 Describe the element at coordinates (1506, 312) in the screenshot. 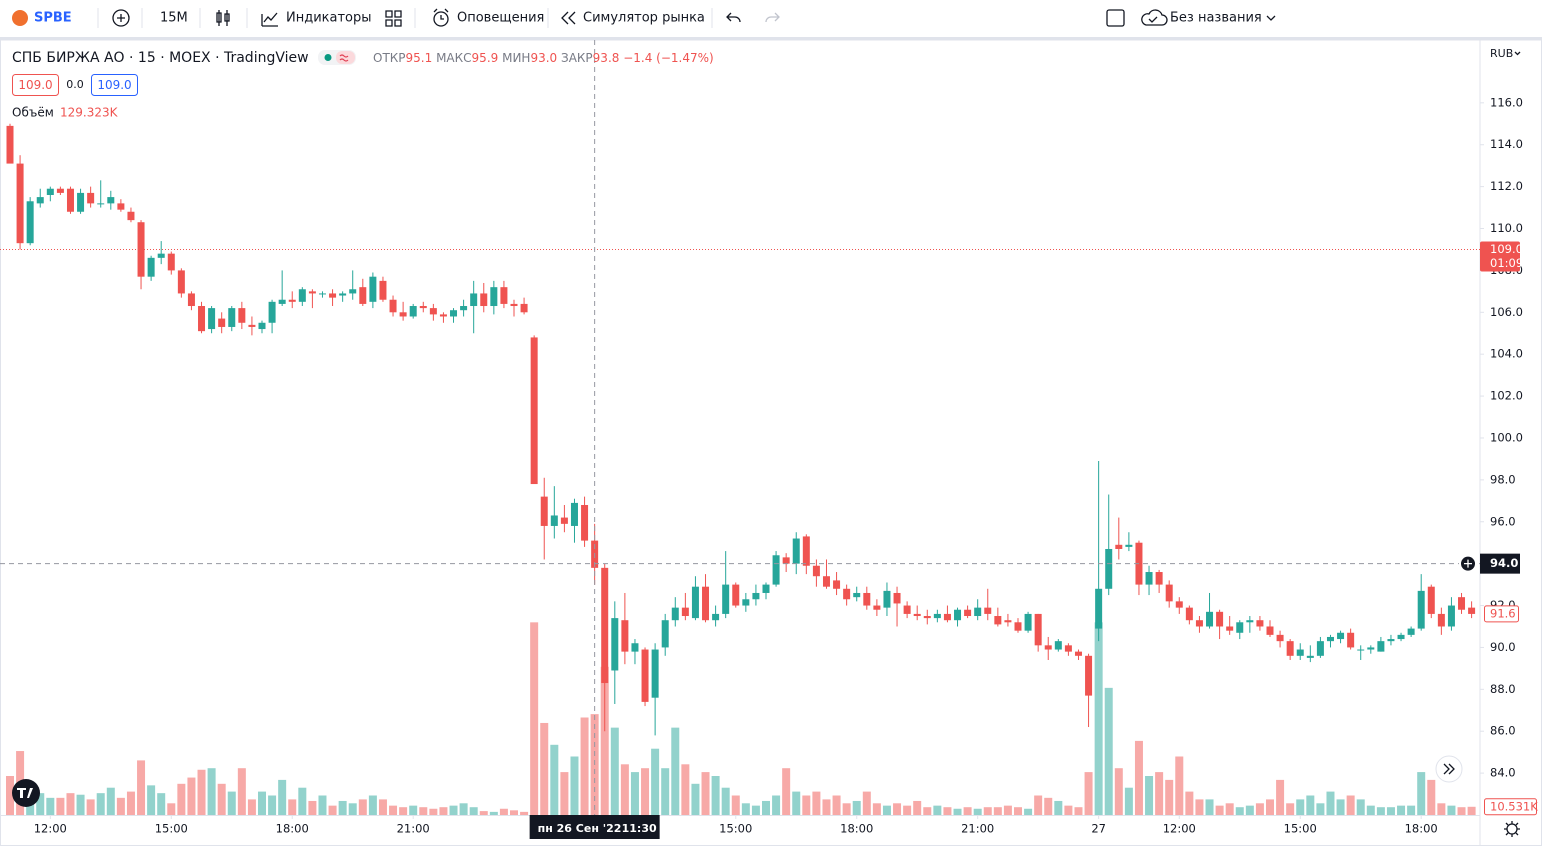

I see `y-tick-label: 106.0` at that location.